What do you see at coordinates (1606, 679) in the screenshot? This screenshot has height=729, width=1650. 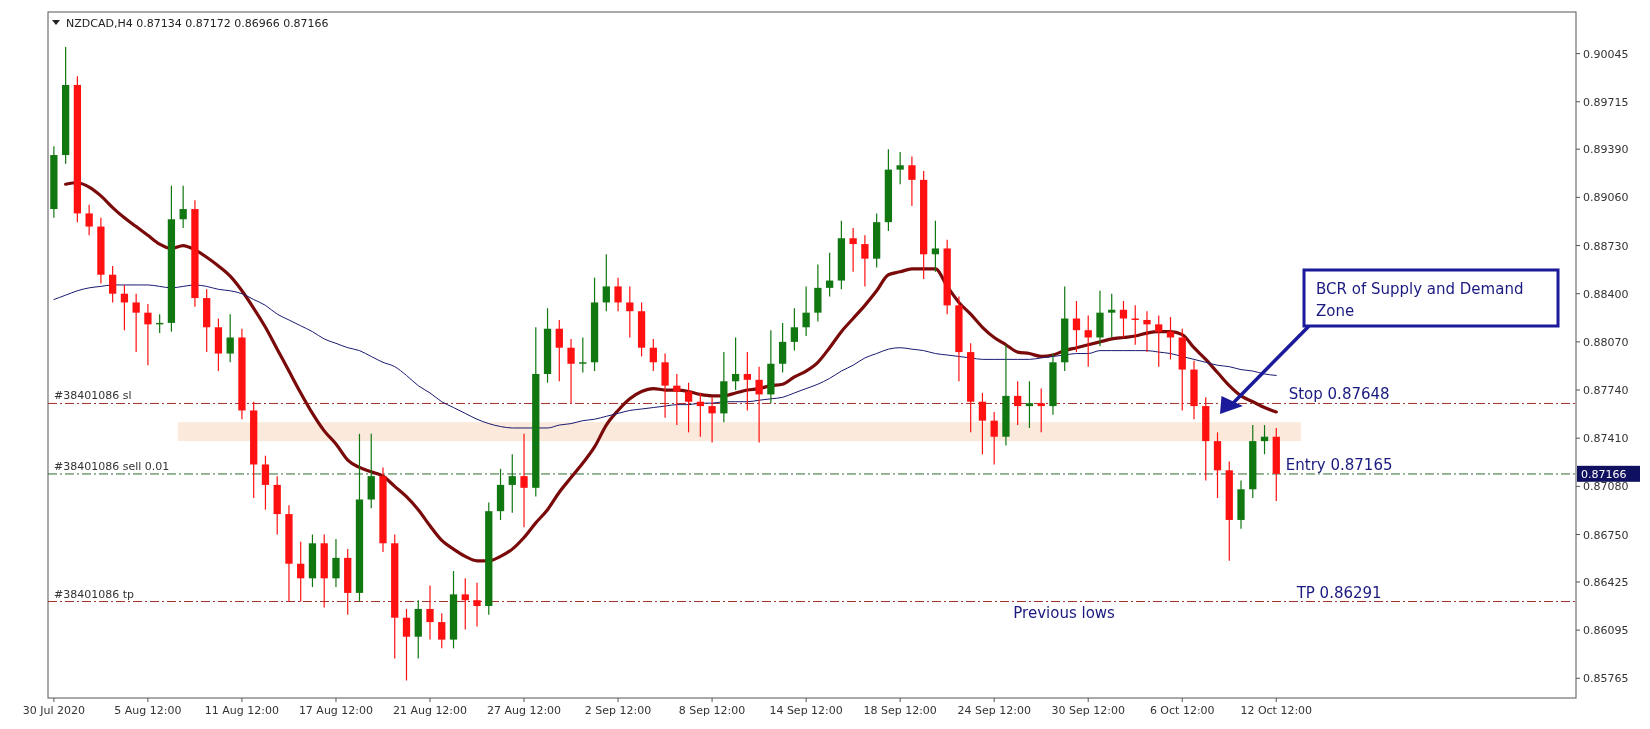 I see `y-tick-label: 0.85765` at bounding box center [1606, 679].